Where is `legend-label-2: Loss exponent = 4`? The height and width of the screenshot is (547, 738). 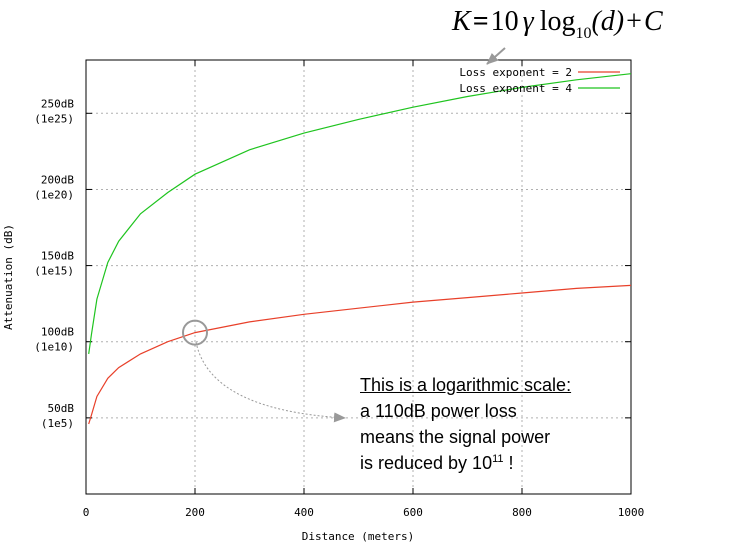 legend-label-2: Loss exponent = 4 is located at coordinates (515, 88).